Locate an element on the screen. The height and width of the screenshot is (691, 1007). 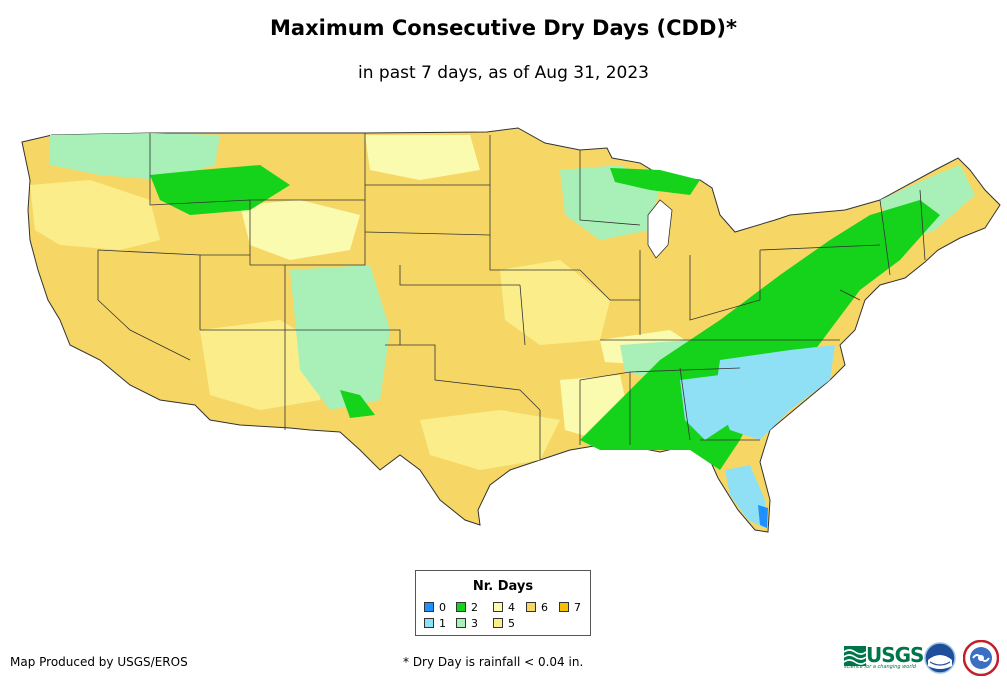
legend-label-1: 1 is located at coordinates (442, 623).